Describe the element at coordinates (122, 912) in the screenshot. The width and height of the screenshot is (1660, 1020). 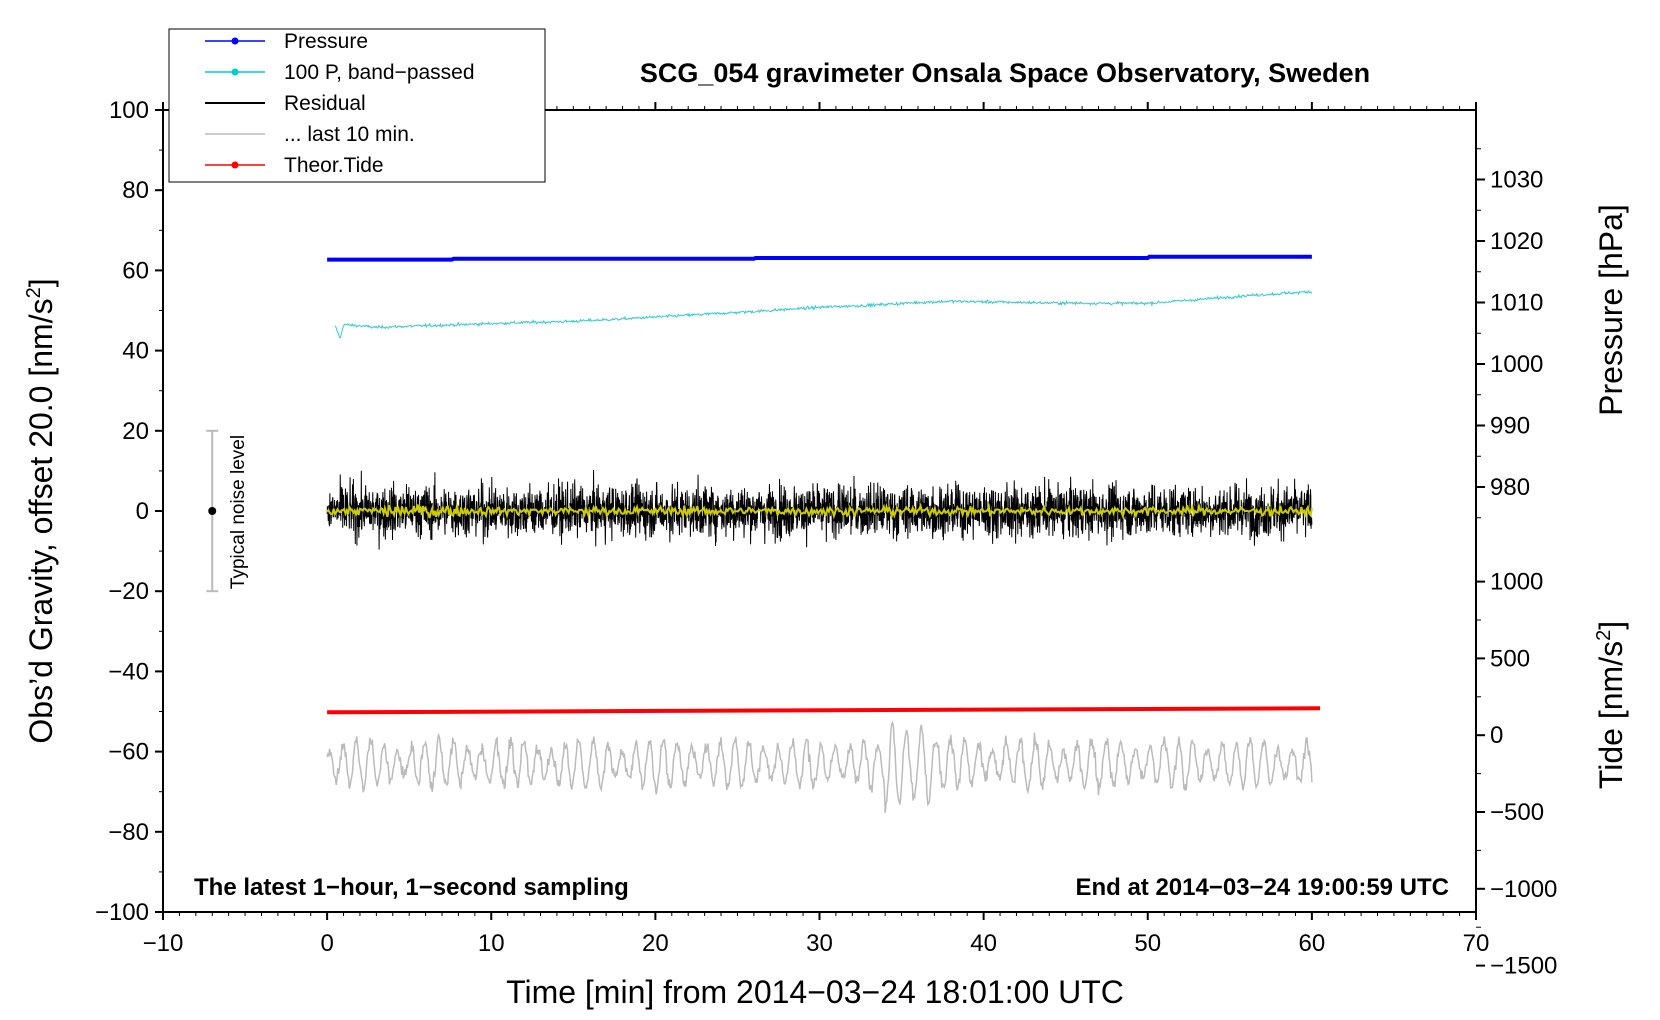
I see `y-tick-label: −100` at that location.